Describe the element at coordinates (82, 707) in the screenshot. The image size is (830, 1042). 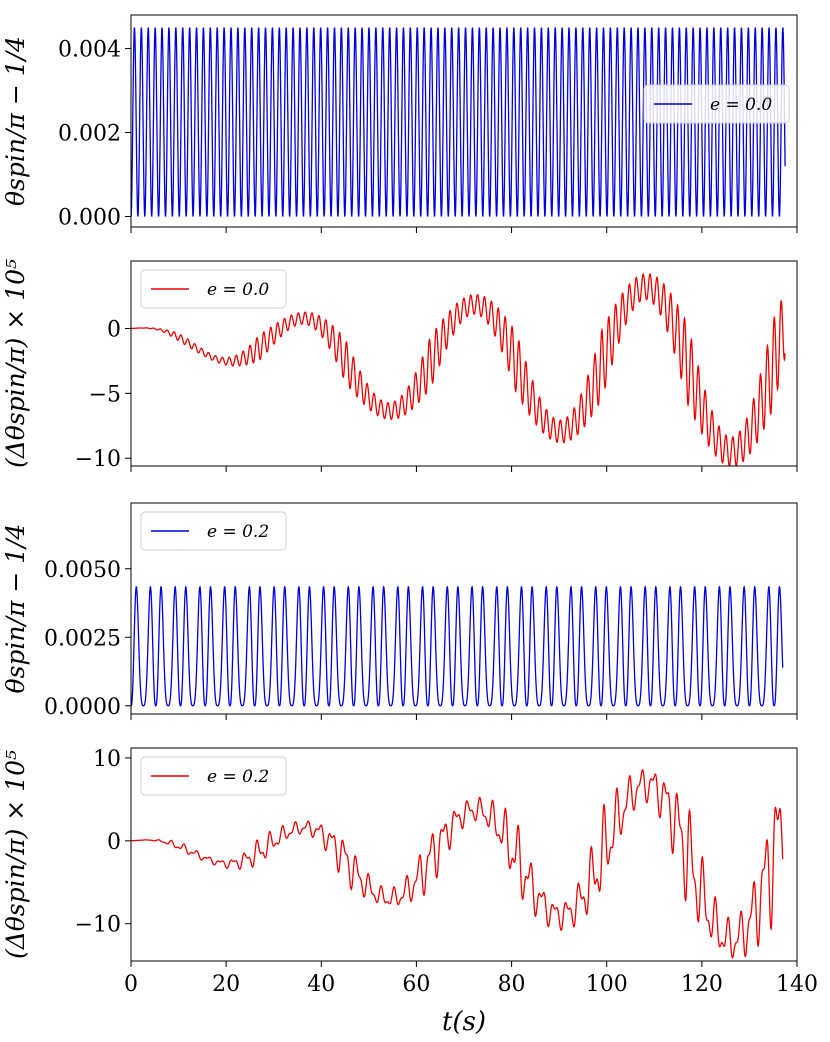
I see `ytick-label: 0.0000` at that location.